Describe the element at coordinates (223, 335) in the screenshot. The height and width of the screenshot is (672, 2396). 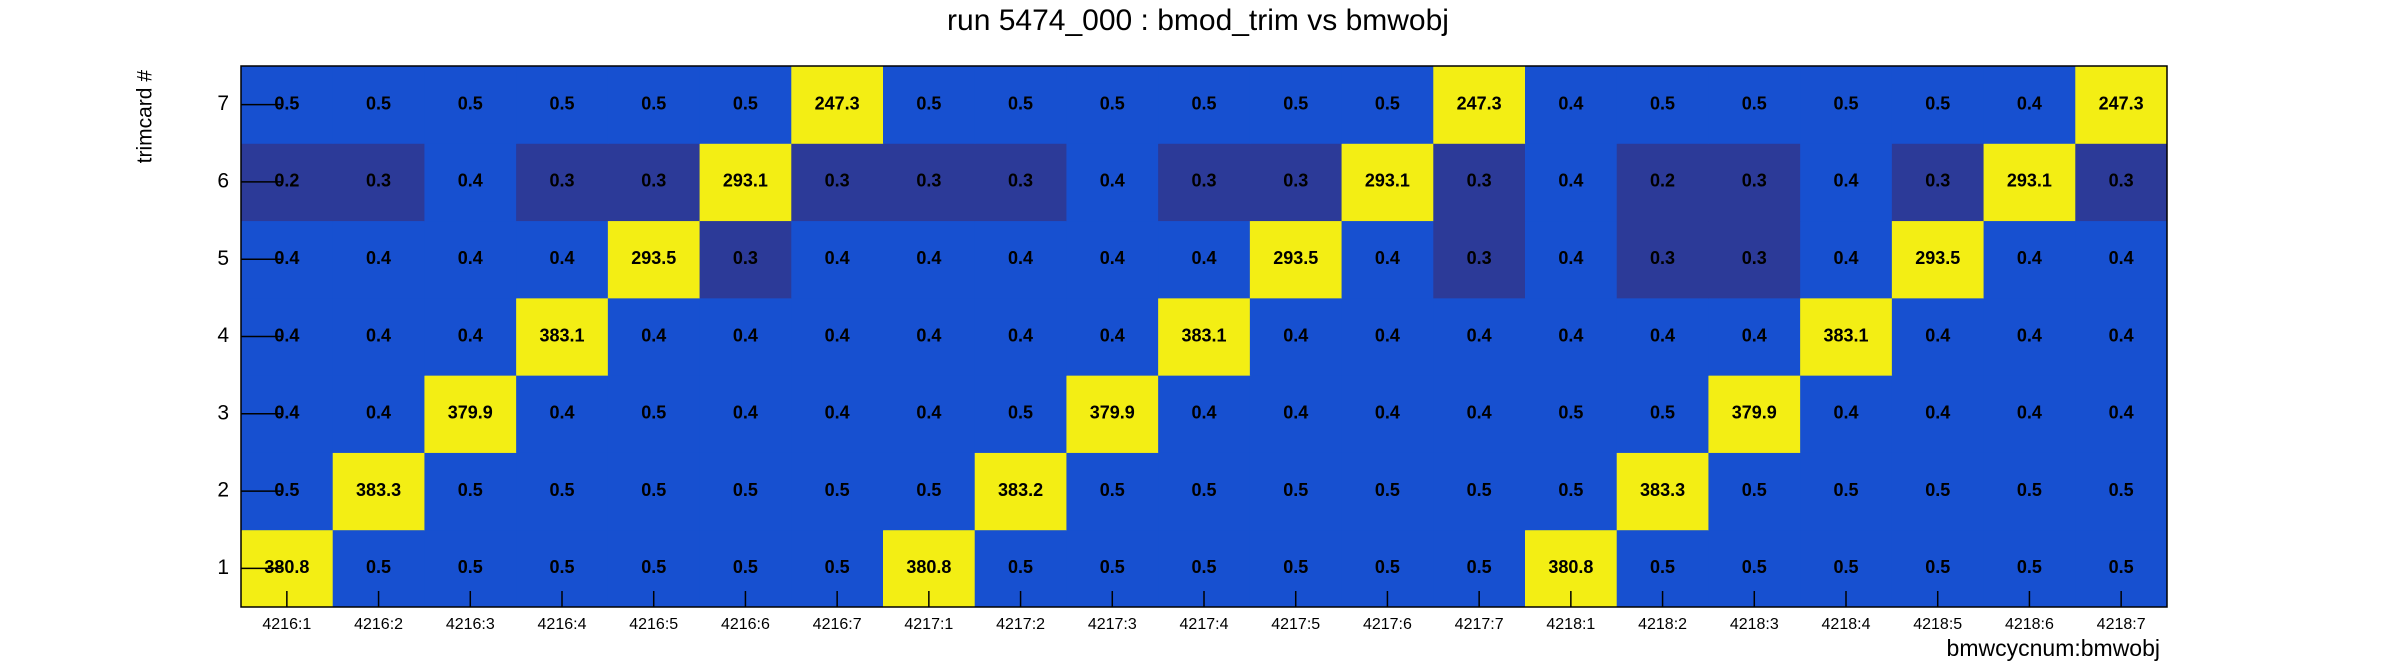
I see `y-tick-label: 4` at that location.